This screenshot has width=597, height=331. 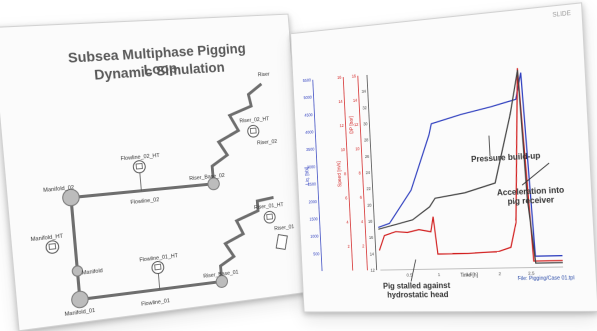 I want to click on y-axis-line, so click(x=317, y=175).